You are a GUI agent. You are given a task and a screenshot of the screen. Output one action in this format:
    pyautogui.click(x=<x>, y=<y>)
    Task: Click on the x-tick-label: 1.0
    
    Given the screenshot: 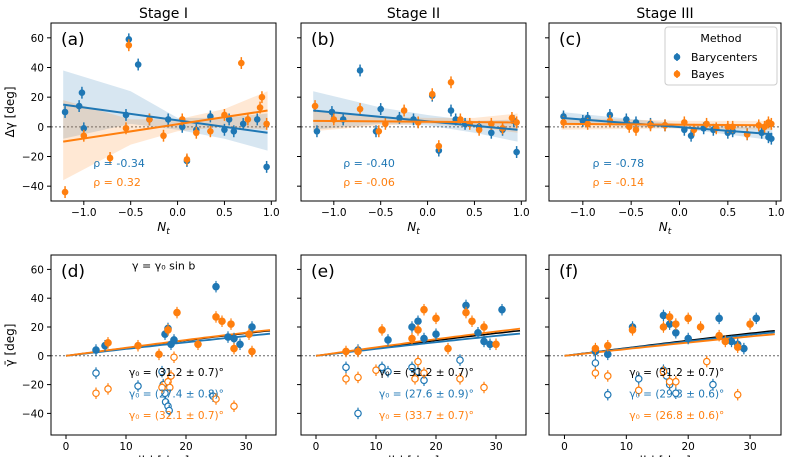 What is the action you would take?
    pyautogui.click(x=521, y=213)
    